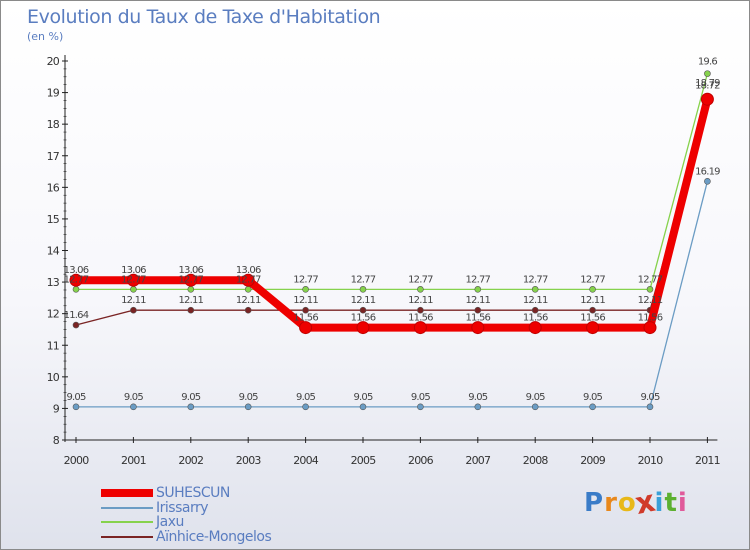 The width and height of the screenshot is (750, 550). Describe the element at coordinates (53, 187) in the screenshot. I see `y-tick-label: 16` at that location.